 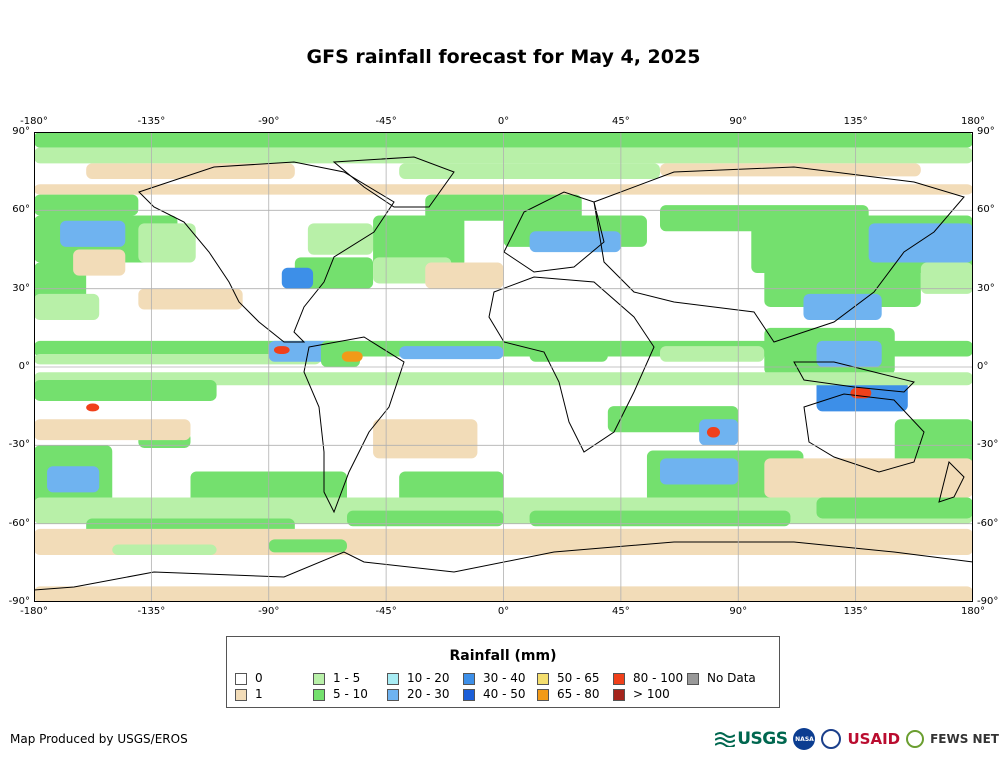 What do you see at coordinates (354, 425) in the screenshot?
I see `south-america-outline` at bounding box center [354, 425].